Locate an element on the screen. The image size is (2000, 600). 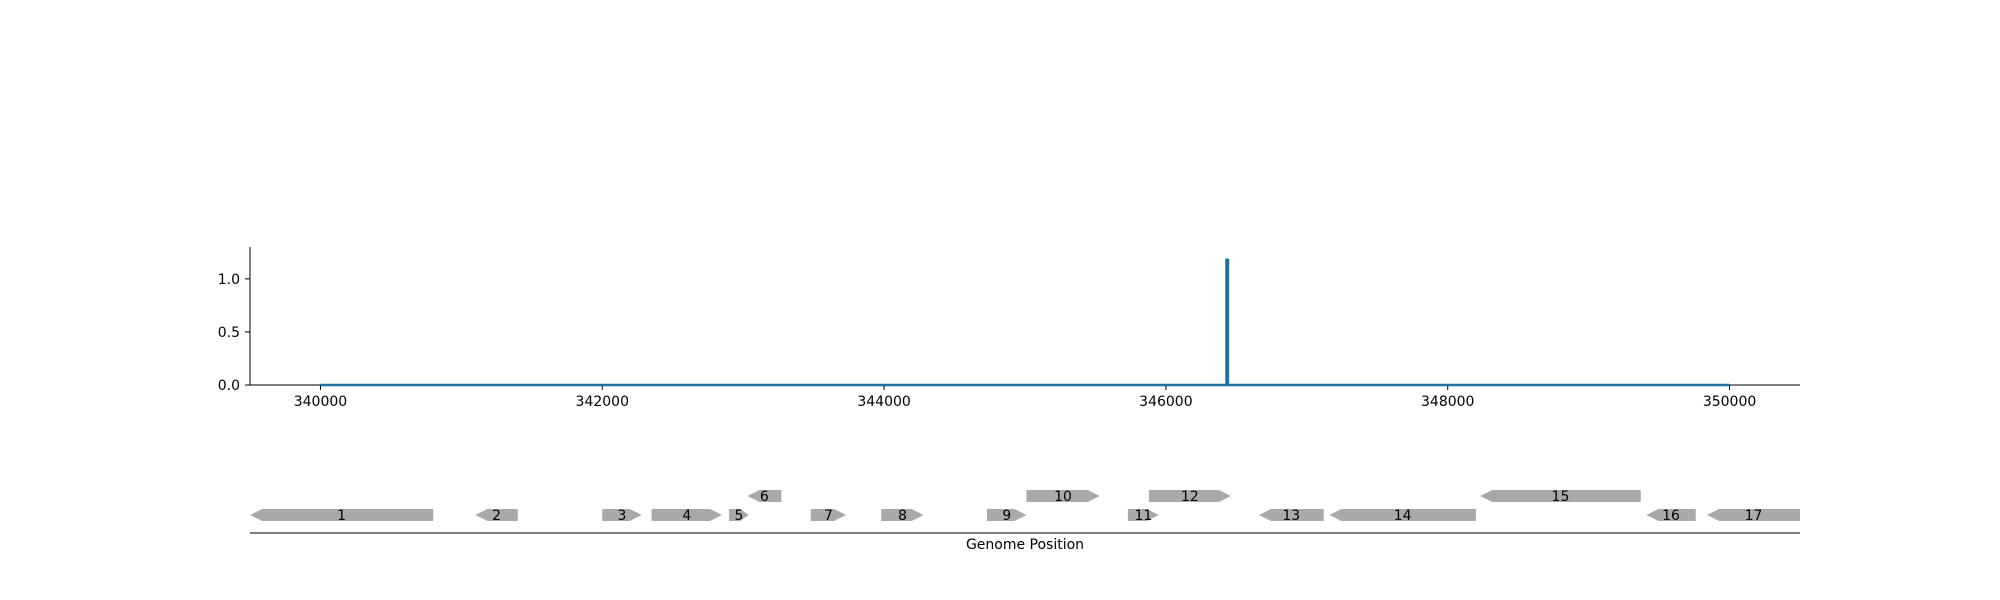
x-ticks: 340000 342000 344000 346000 348000 350000 is located at coordinates (1025, 397).